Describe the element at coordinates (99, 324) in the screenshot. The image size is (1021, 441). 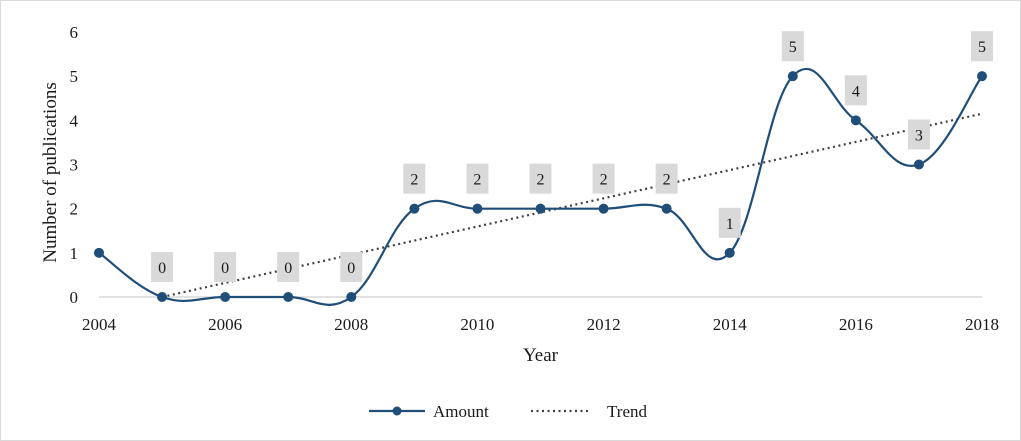
I see `x-tick-label: 2004` at that location.